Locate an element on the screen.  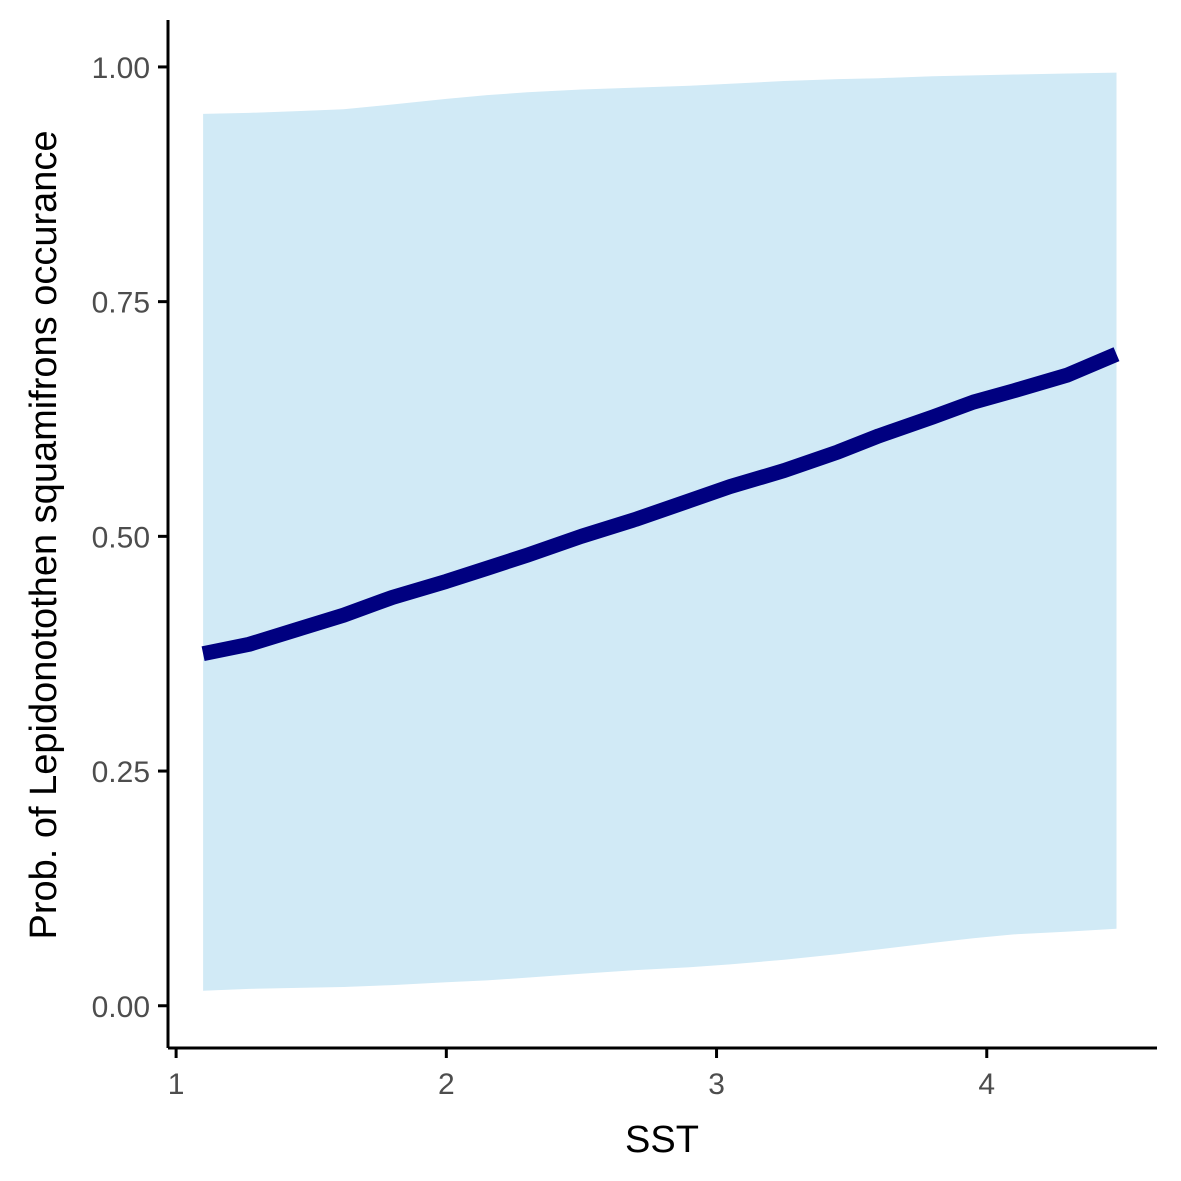
x-tick-label-0: 1 is located at coordinates (176, 1084).